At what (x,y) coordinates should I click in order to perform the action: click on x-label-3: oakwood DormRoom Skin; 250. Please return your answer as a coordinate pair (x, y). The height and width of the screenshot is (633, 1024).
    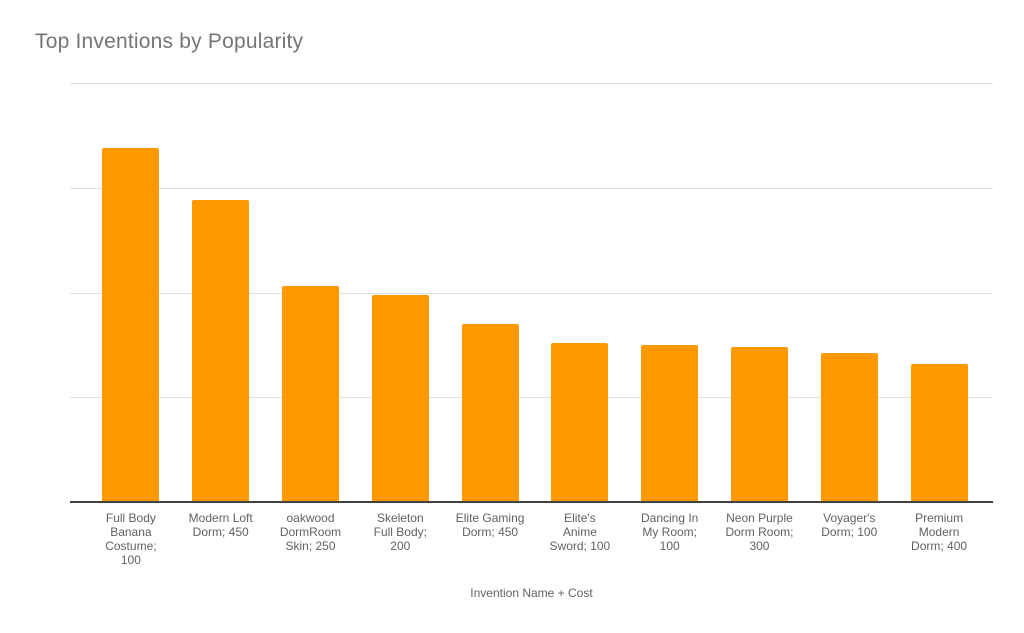
    Looking at the image, I should click on (310, 532).